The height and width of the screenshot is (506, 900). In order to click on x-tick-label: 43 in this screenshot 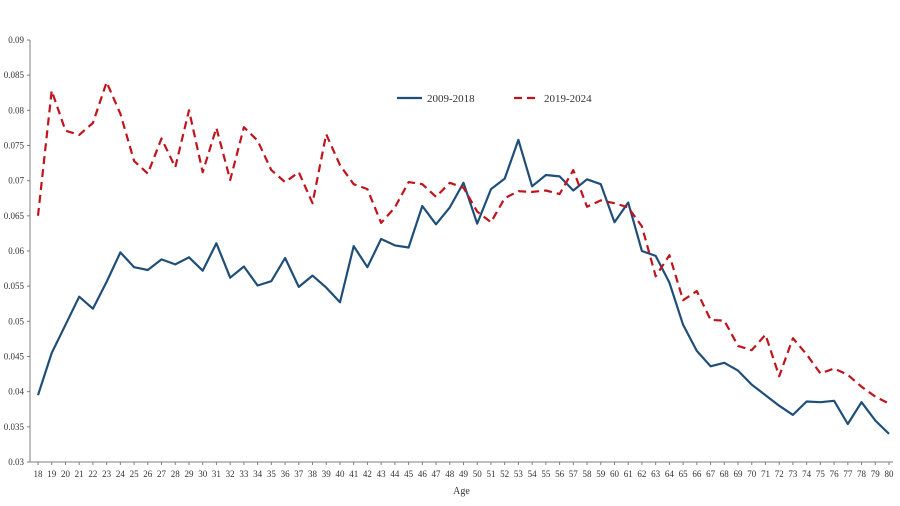, I will do `click(382, 474)`.